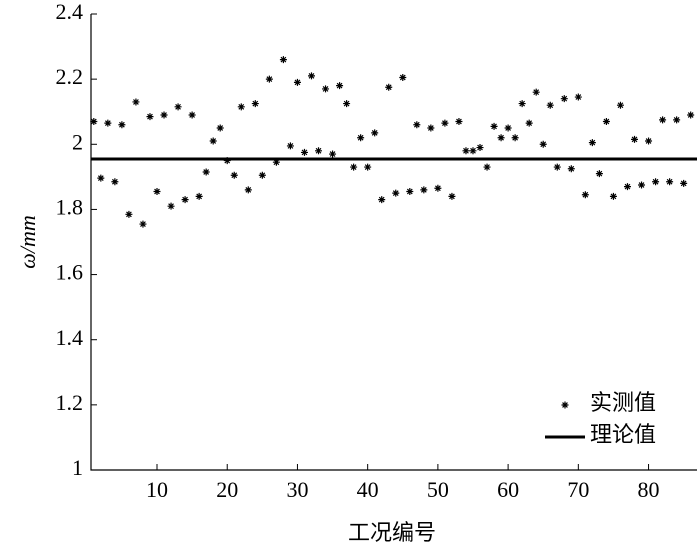 Image resolution: width=700 pixels, height=553 pixels. What do you see at coordinates (70, 206) in the screenshot?
I see `y-tick-label: 1.8` at bounding box center [70, 206].